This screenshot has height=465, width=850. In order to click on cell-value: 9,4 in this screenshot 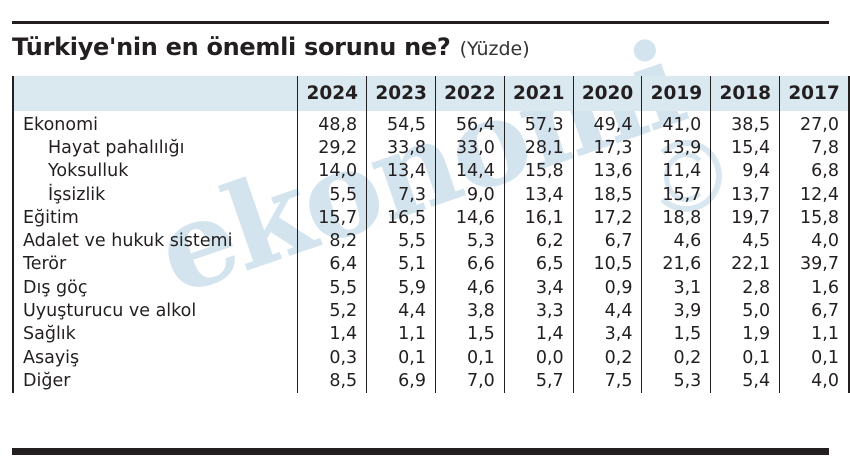, I will do `click(745, 171)`.